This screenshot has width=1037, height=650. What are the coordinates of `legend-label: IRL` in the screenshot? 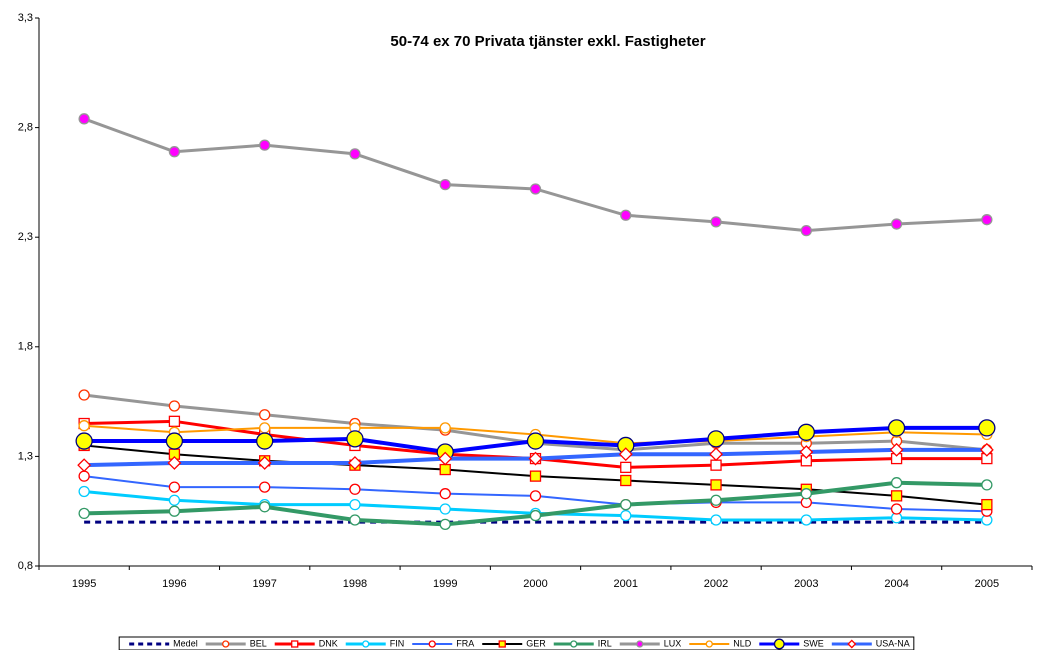 It's located at (605, 643).